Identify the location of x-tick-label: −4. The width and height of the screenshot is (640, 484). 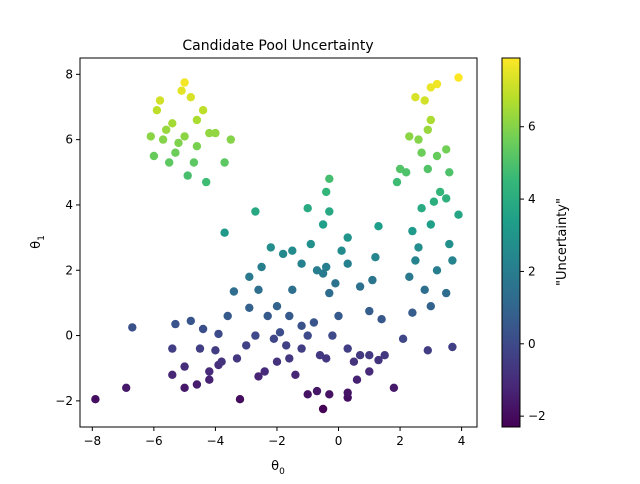
(216, 441).